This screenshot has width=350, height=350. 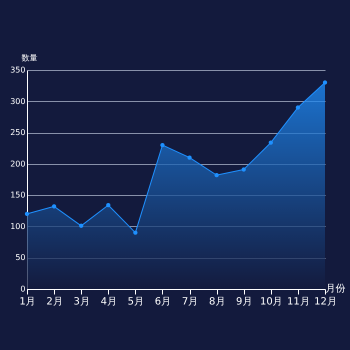 I want to click on x-tick-label: 12月, so click(x=325, y=302).